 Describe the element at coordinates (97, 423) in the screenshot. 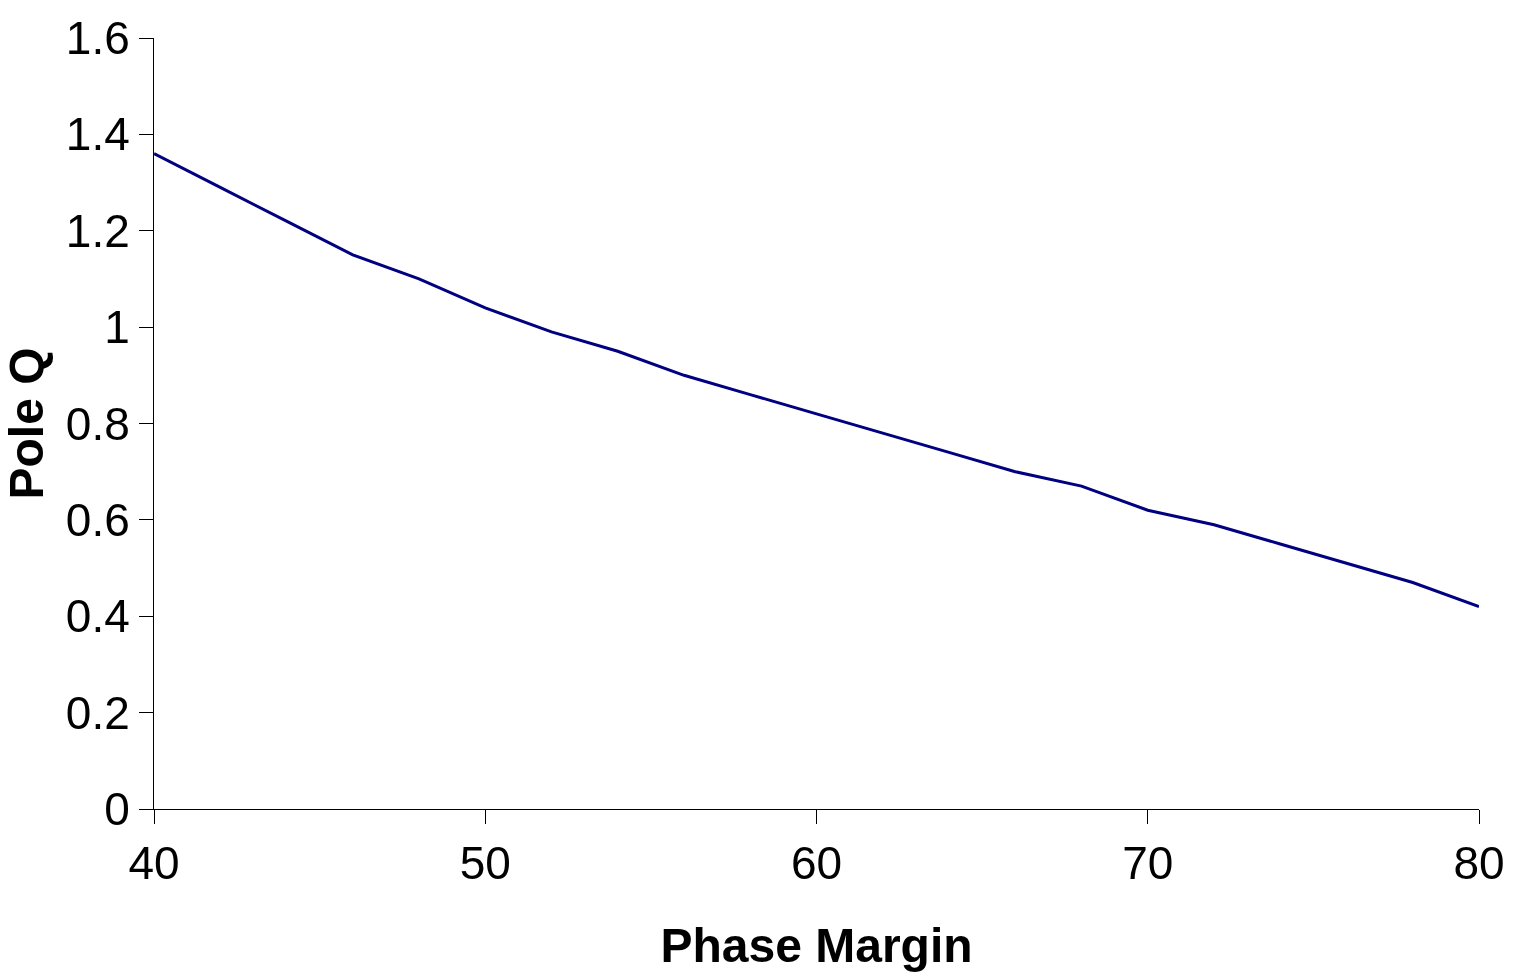

I see `y-tick-label: 0.8` at that location.